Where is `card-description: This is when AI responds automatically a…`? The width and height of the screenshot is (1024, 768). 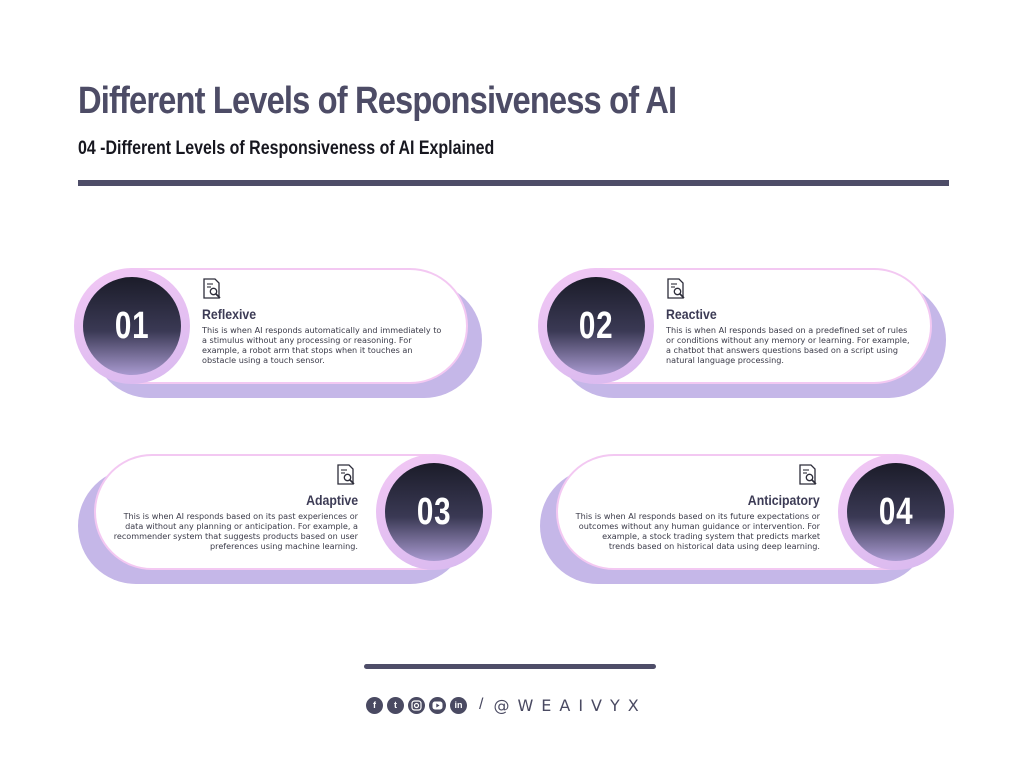 card-description: This is when AI responds automatically a… is located at coordinates (322, 345).